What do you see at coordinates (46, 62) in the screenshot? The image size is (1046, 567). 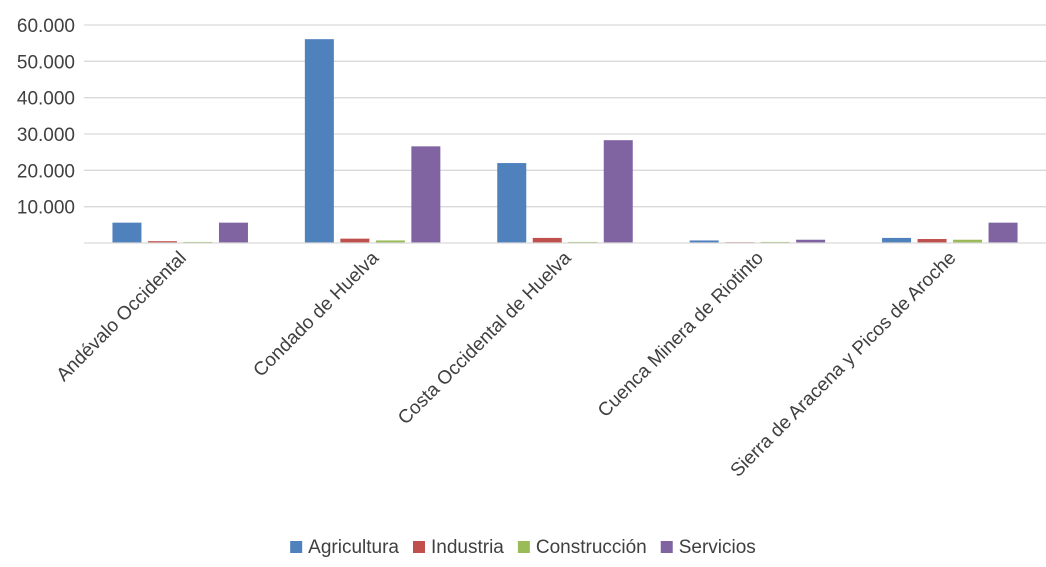 I see `y-tick-label: 50.000` at bounding box center [46, 62].